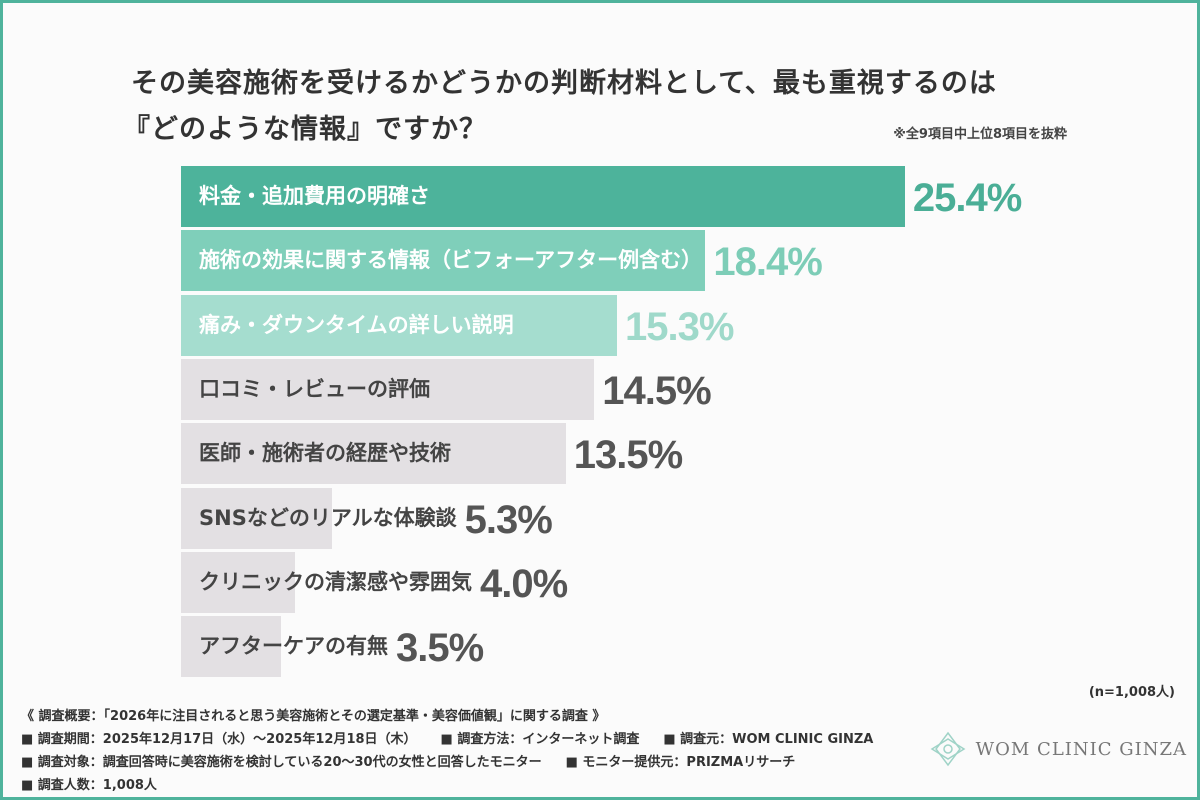  Describe the element at coordinates (293, 646) in the screenshot. I see `bar-label: アフターケアの有無` at that location.